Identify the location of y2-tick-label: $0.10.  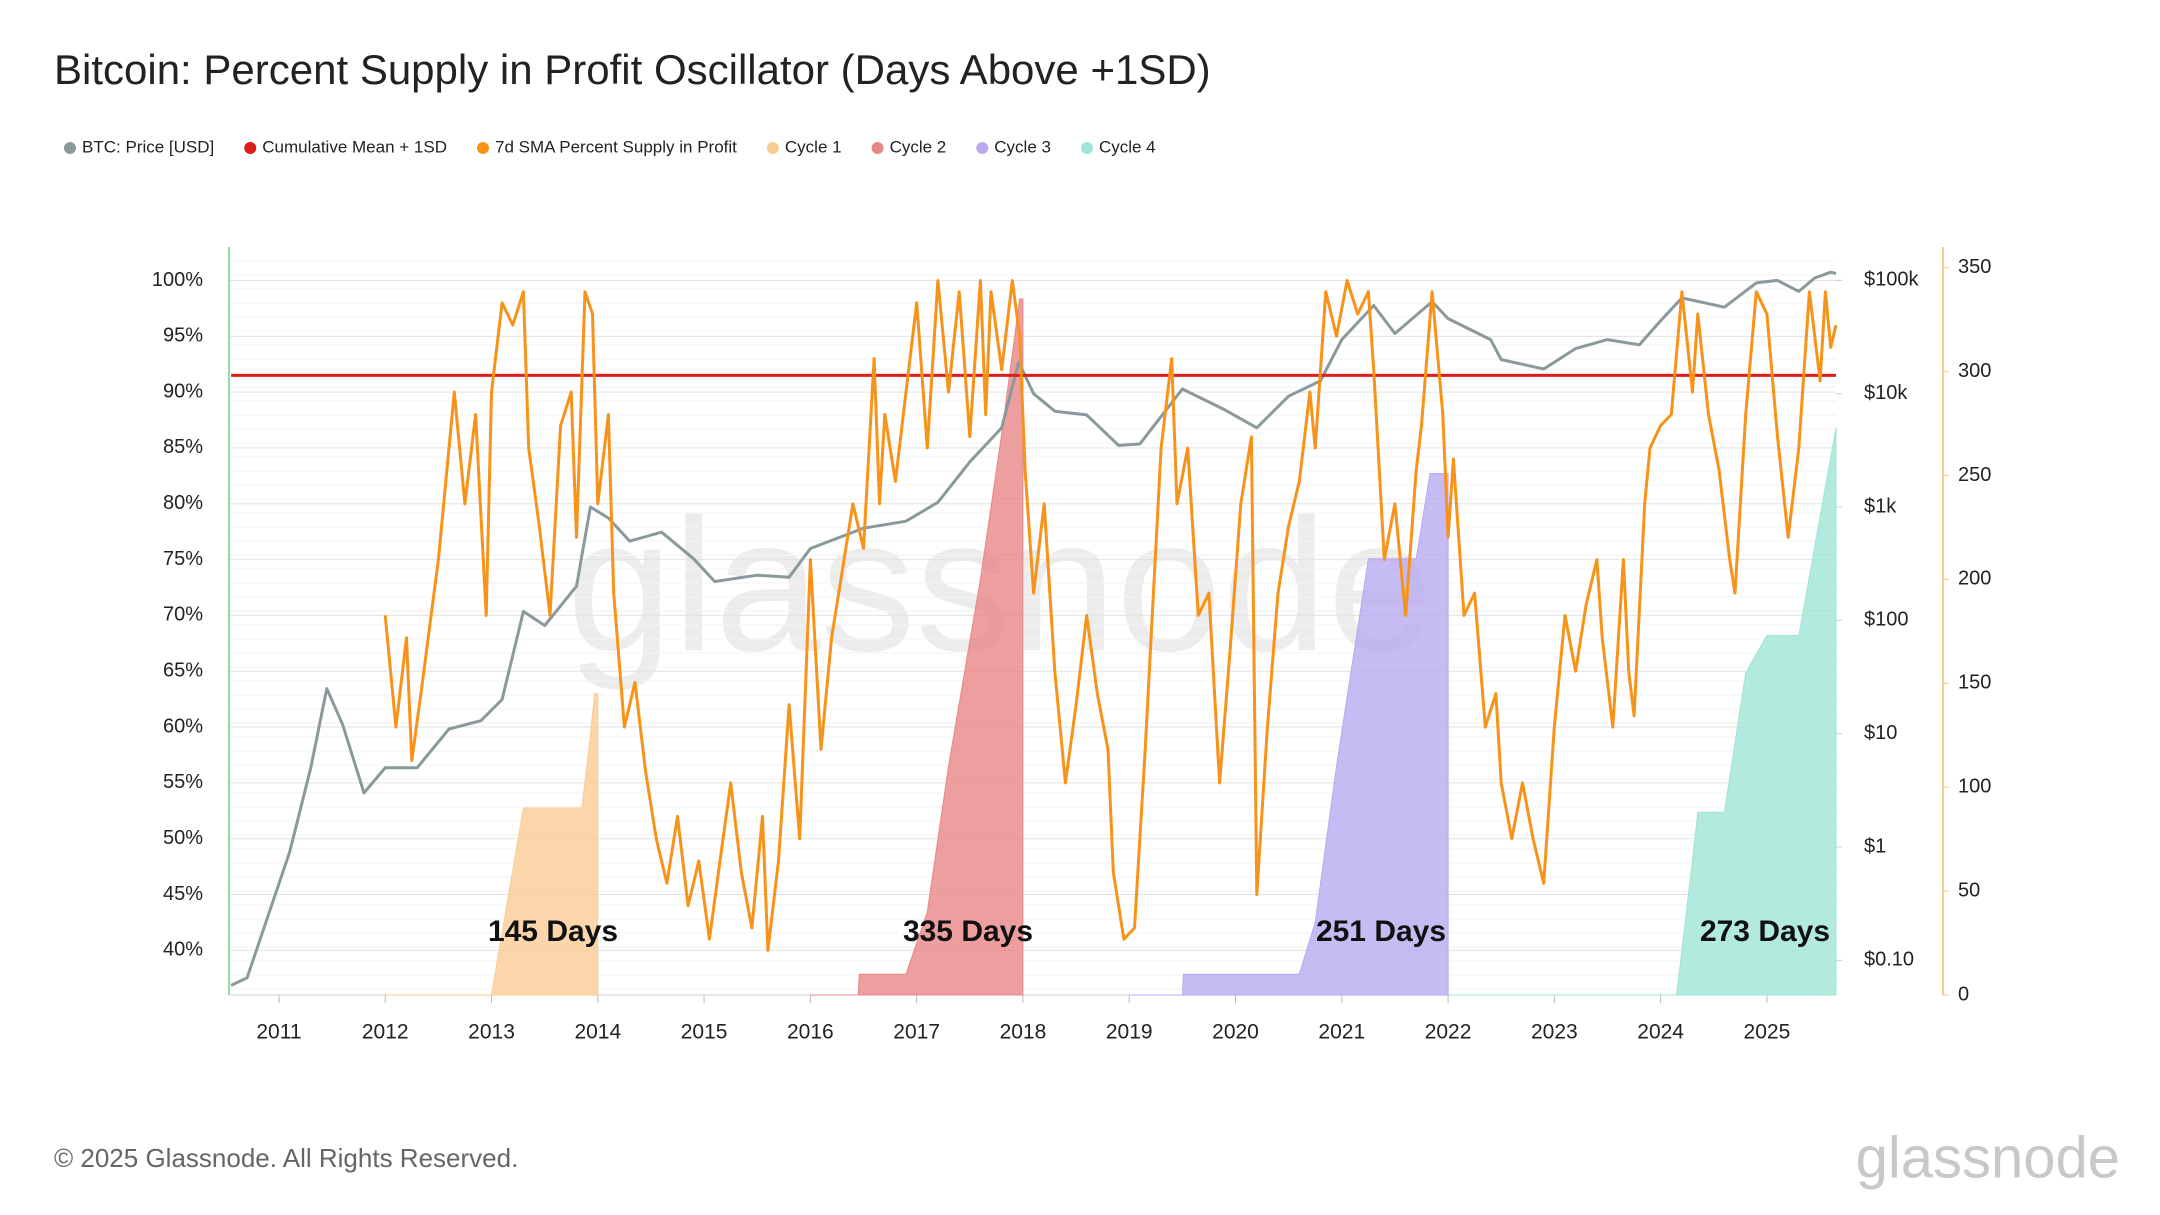
(1889, 960).